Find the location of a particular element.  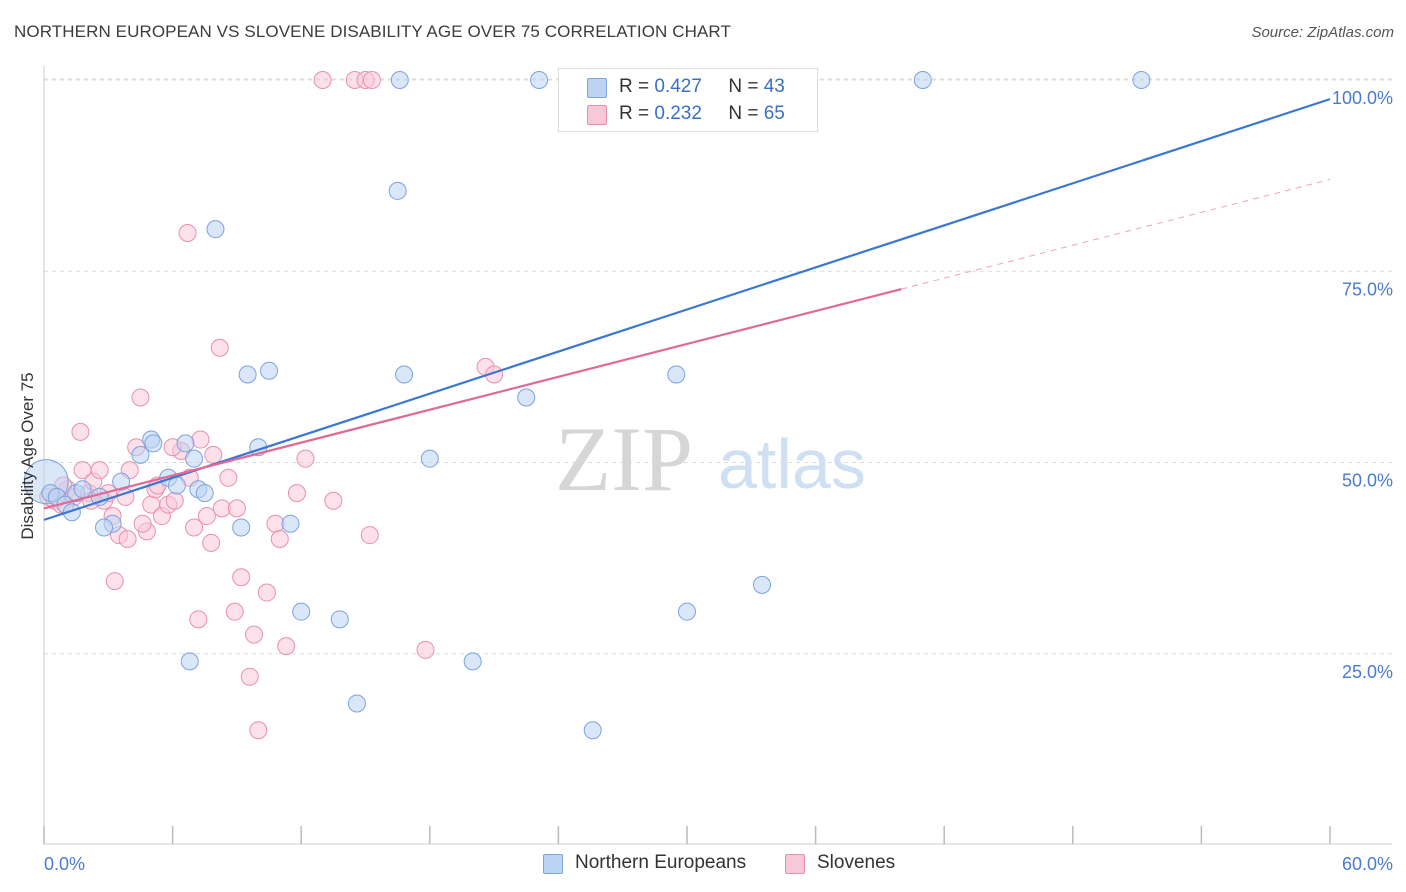

y-tick-label: 50.0% is located at coordinates (1367, 481).